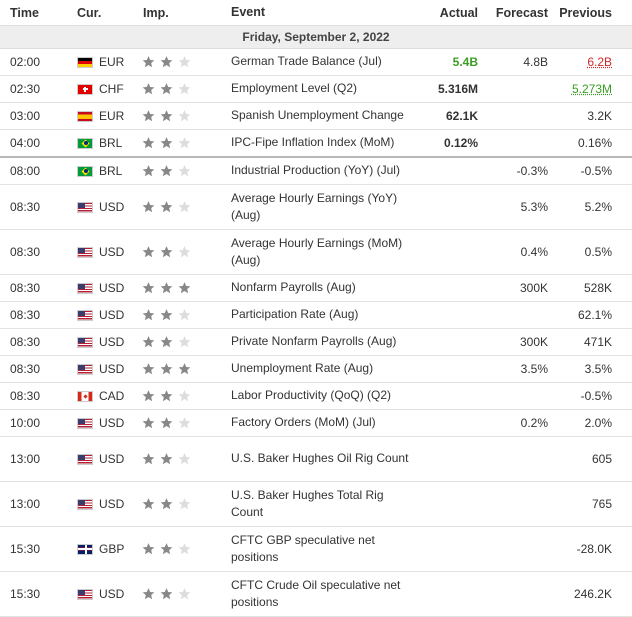  What do you see at coordinates (535, 62) in the screenshot?
I see `forecast-value: 4.8B` at bounding box center [535, 62].